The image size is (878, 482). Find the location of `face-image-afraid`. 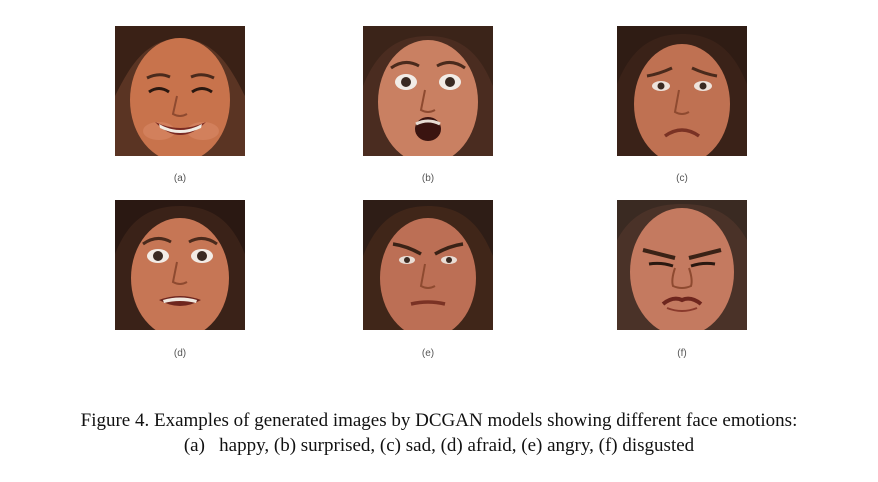

face-image-afraid is located at coordinates (180, 265).